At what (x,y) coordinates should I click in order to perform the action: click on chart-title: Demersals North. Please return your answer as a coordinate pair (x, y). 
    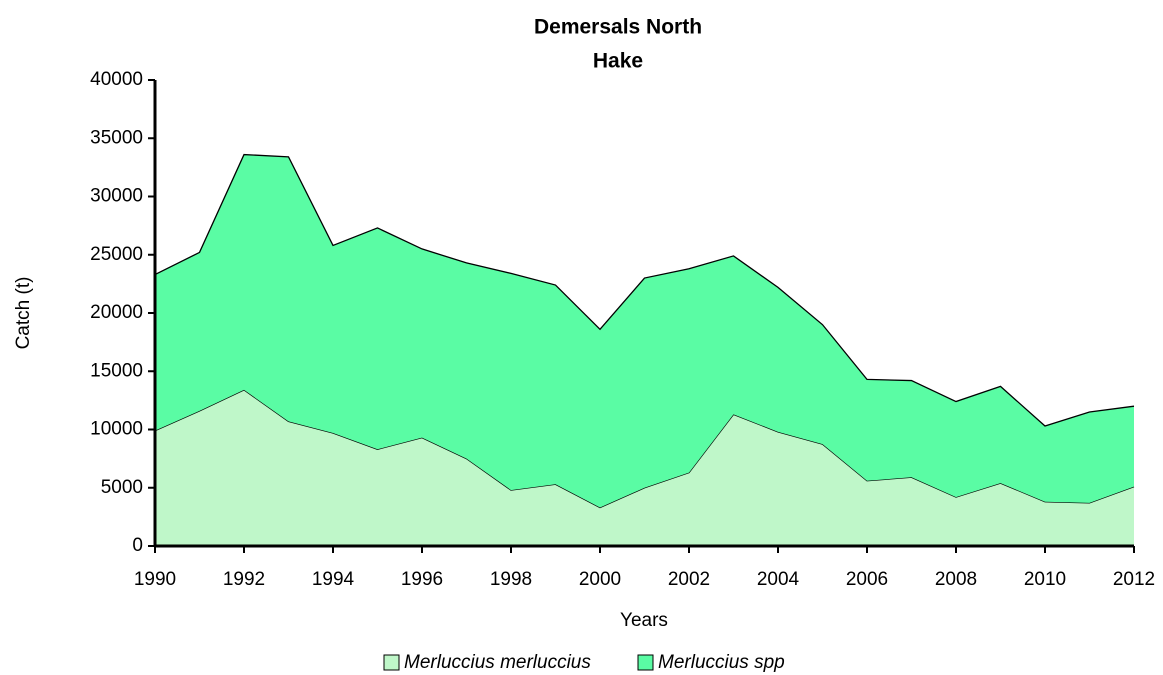
    Looking at the image, I should click on (618, 27).